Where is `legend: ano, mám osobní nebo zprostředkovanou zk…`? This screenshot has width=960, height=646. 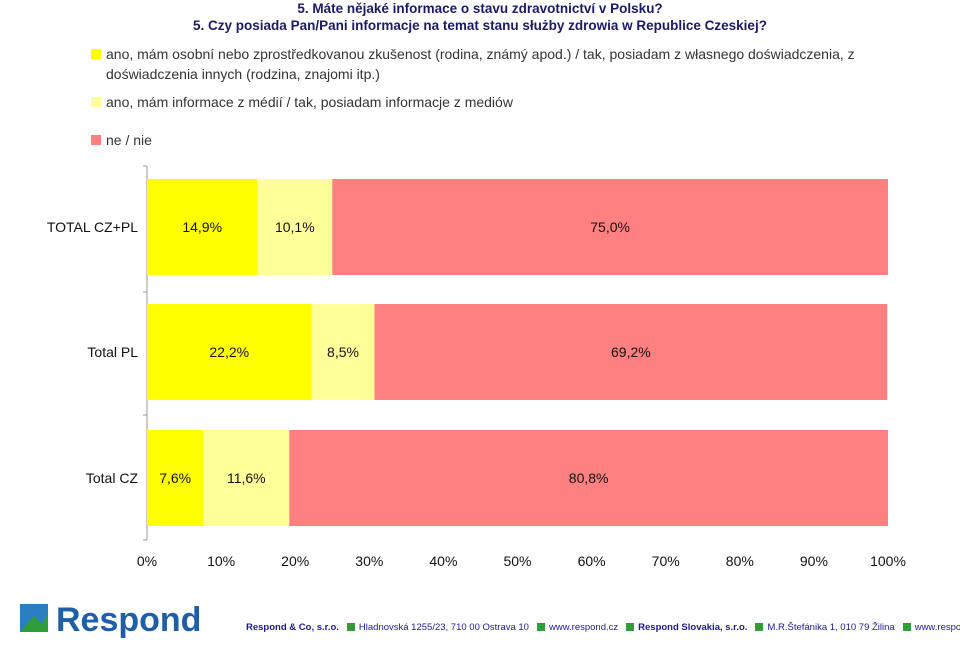
legend: ano, mám osobní nebo zprostředkovanou zk… is located at coordinates (491, 101).